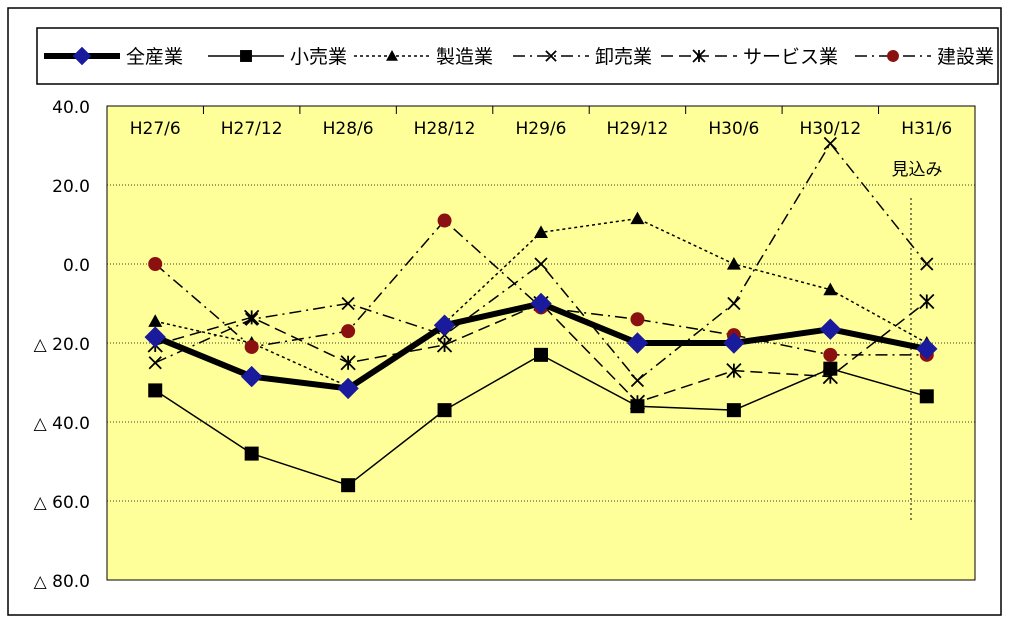 This screenshot has height=626, width=1009. Describe the element at coordinates (917, 170) in the screenshot. I see `forecast-annotation: 見込み` at that location.